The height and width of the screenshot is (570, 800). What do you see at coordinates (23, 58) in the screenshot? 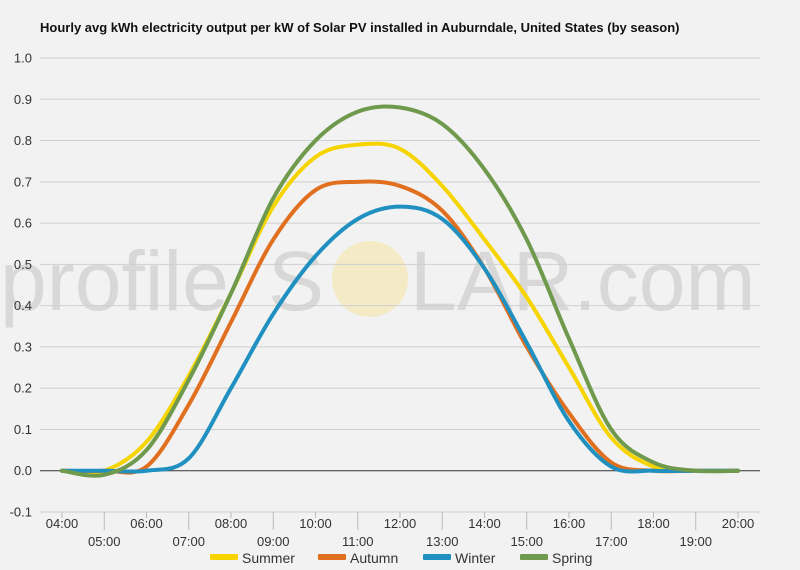
I see `y-tick-label: 1.0` at bounding box center [23, 58].